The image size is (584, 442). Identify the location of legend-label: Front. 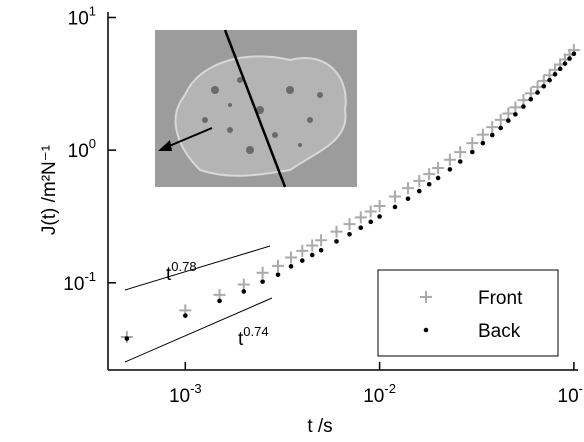
(500, 298).